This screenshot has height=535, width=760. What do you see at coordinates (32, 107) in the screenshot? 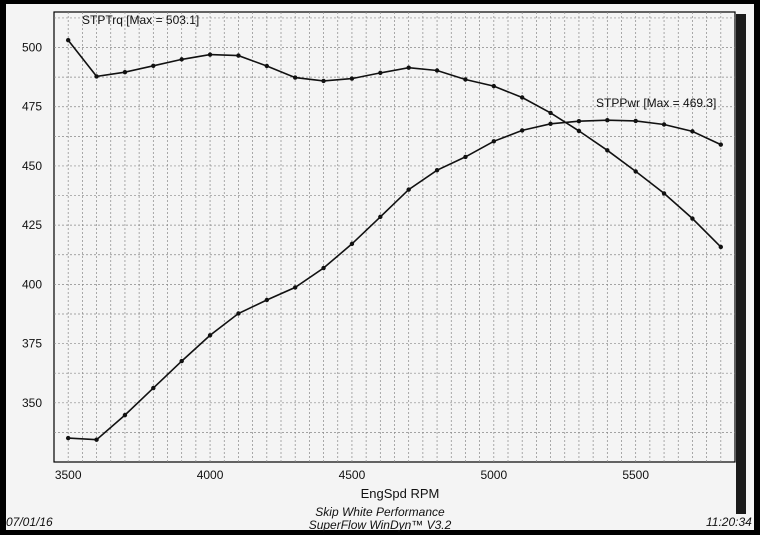
I see `y-tick-label: 475` at bounding box center [32, 107].